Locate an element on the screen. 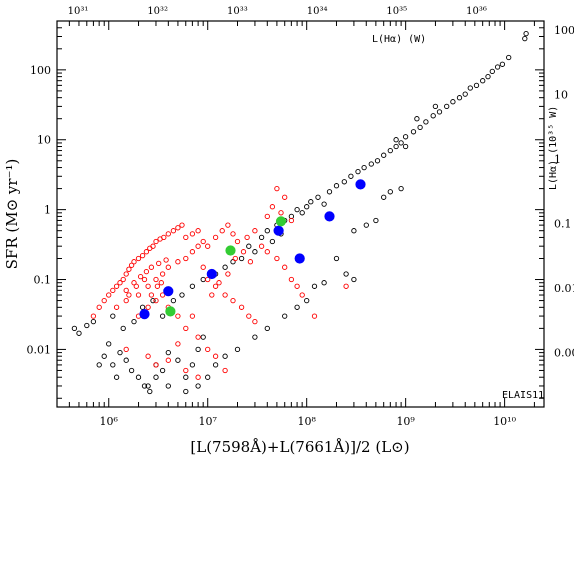 This screenshot has height=574, width=574. x-tick-label: 10⁸ is located at coordinates (306, 421).